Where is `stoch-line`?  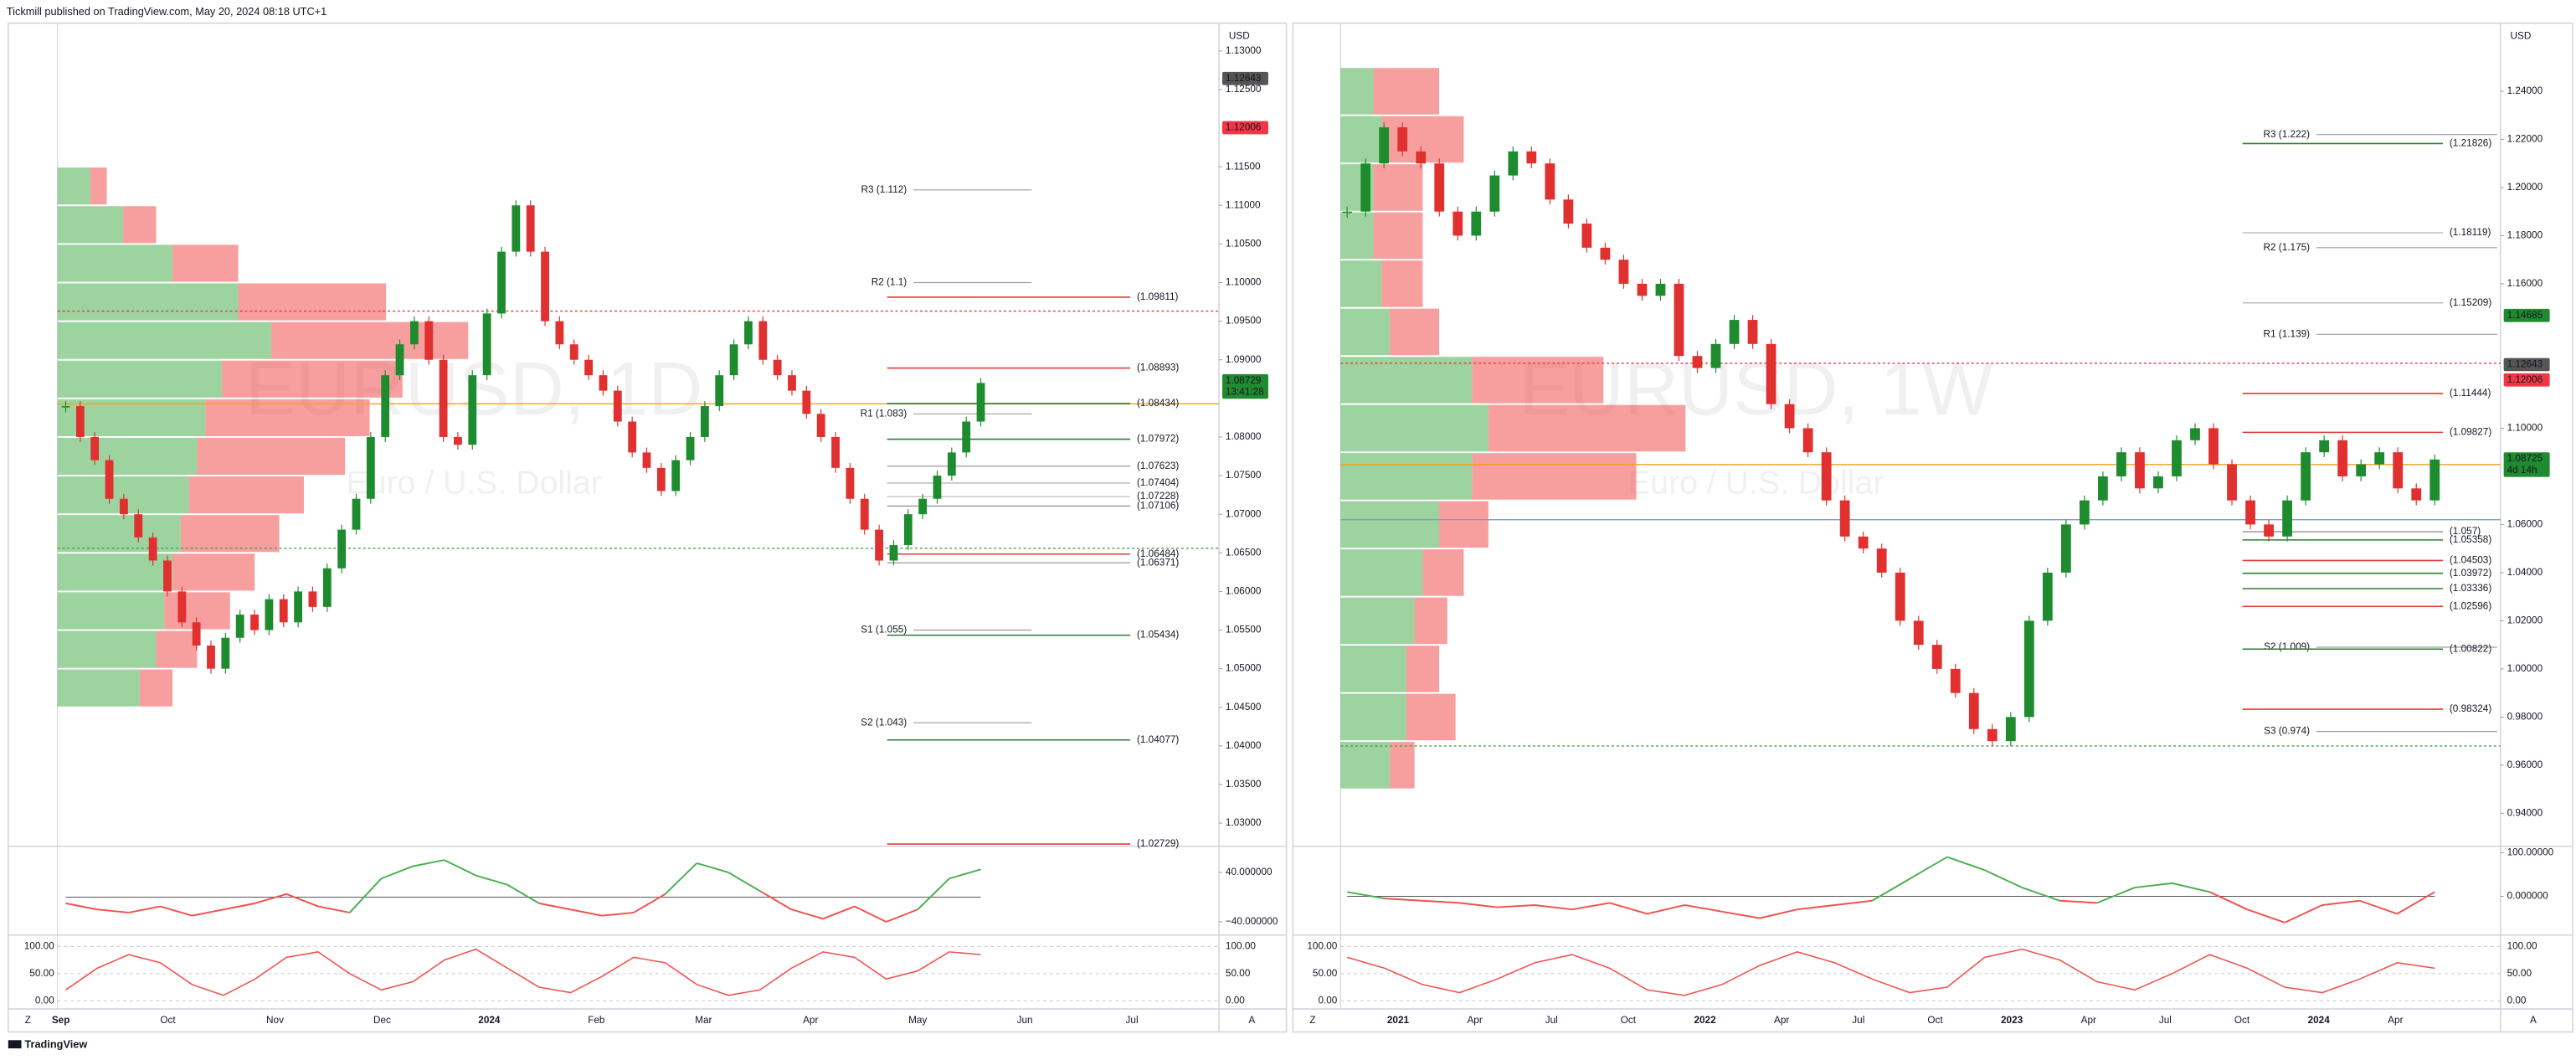 stoch-line is located at coordinates (523, 972).